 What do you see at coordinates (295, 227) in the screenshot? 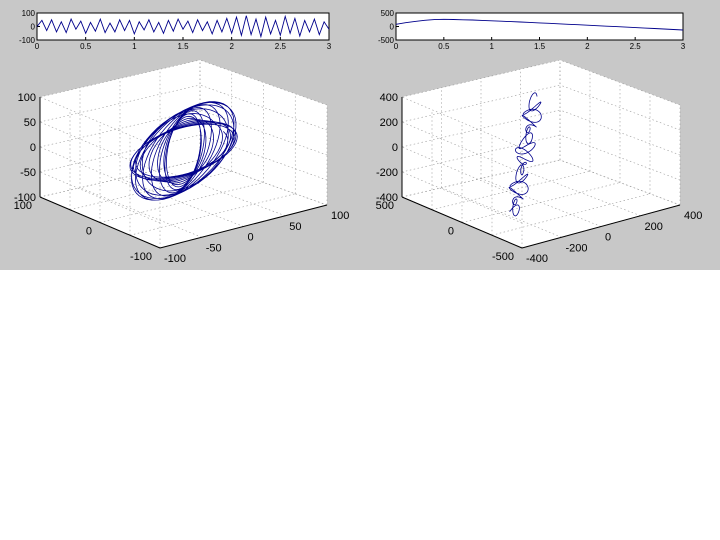
I see `x-tick-label: 50` at bounding box center [295, 227].